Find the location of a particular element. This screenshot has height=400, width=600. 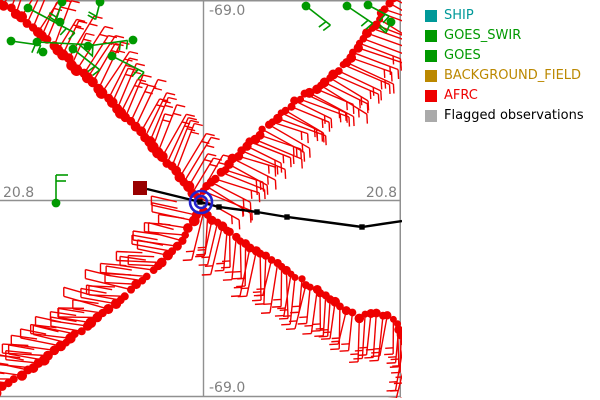

track-start-marker is located at coordinates (140, 188).